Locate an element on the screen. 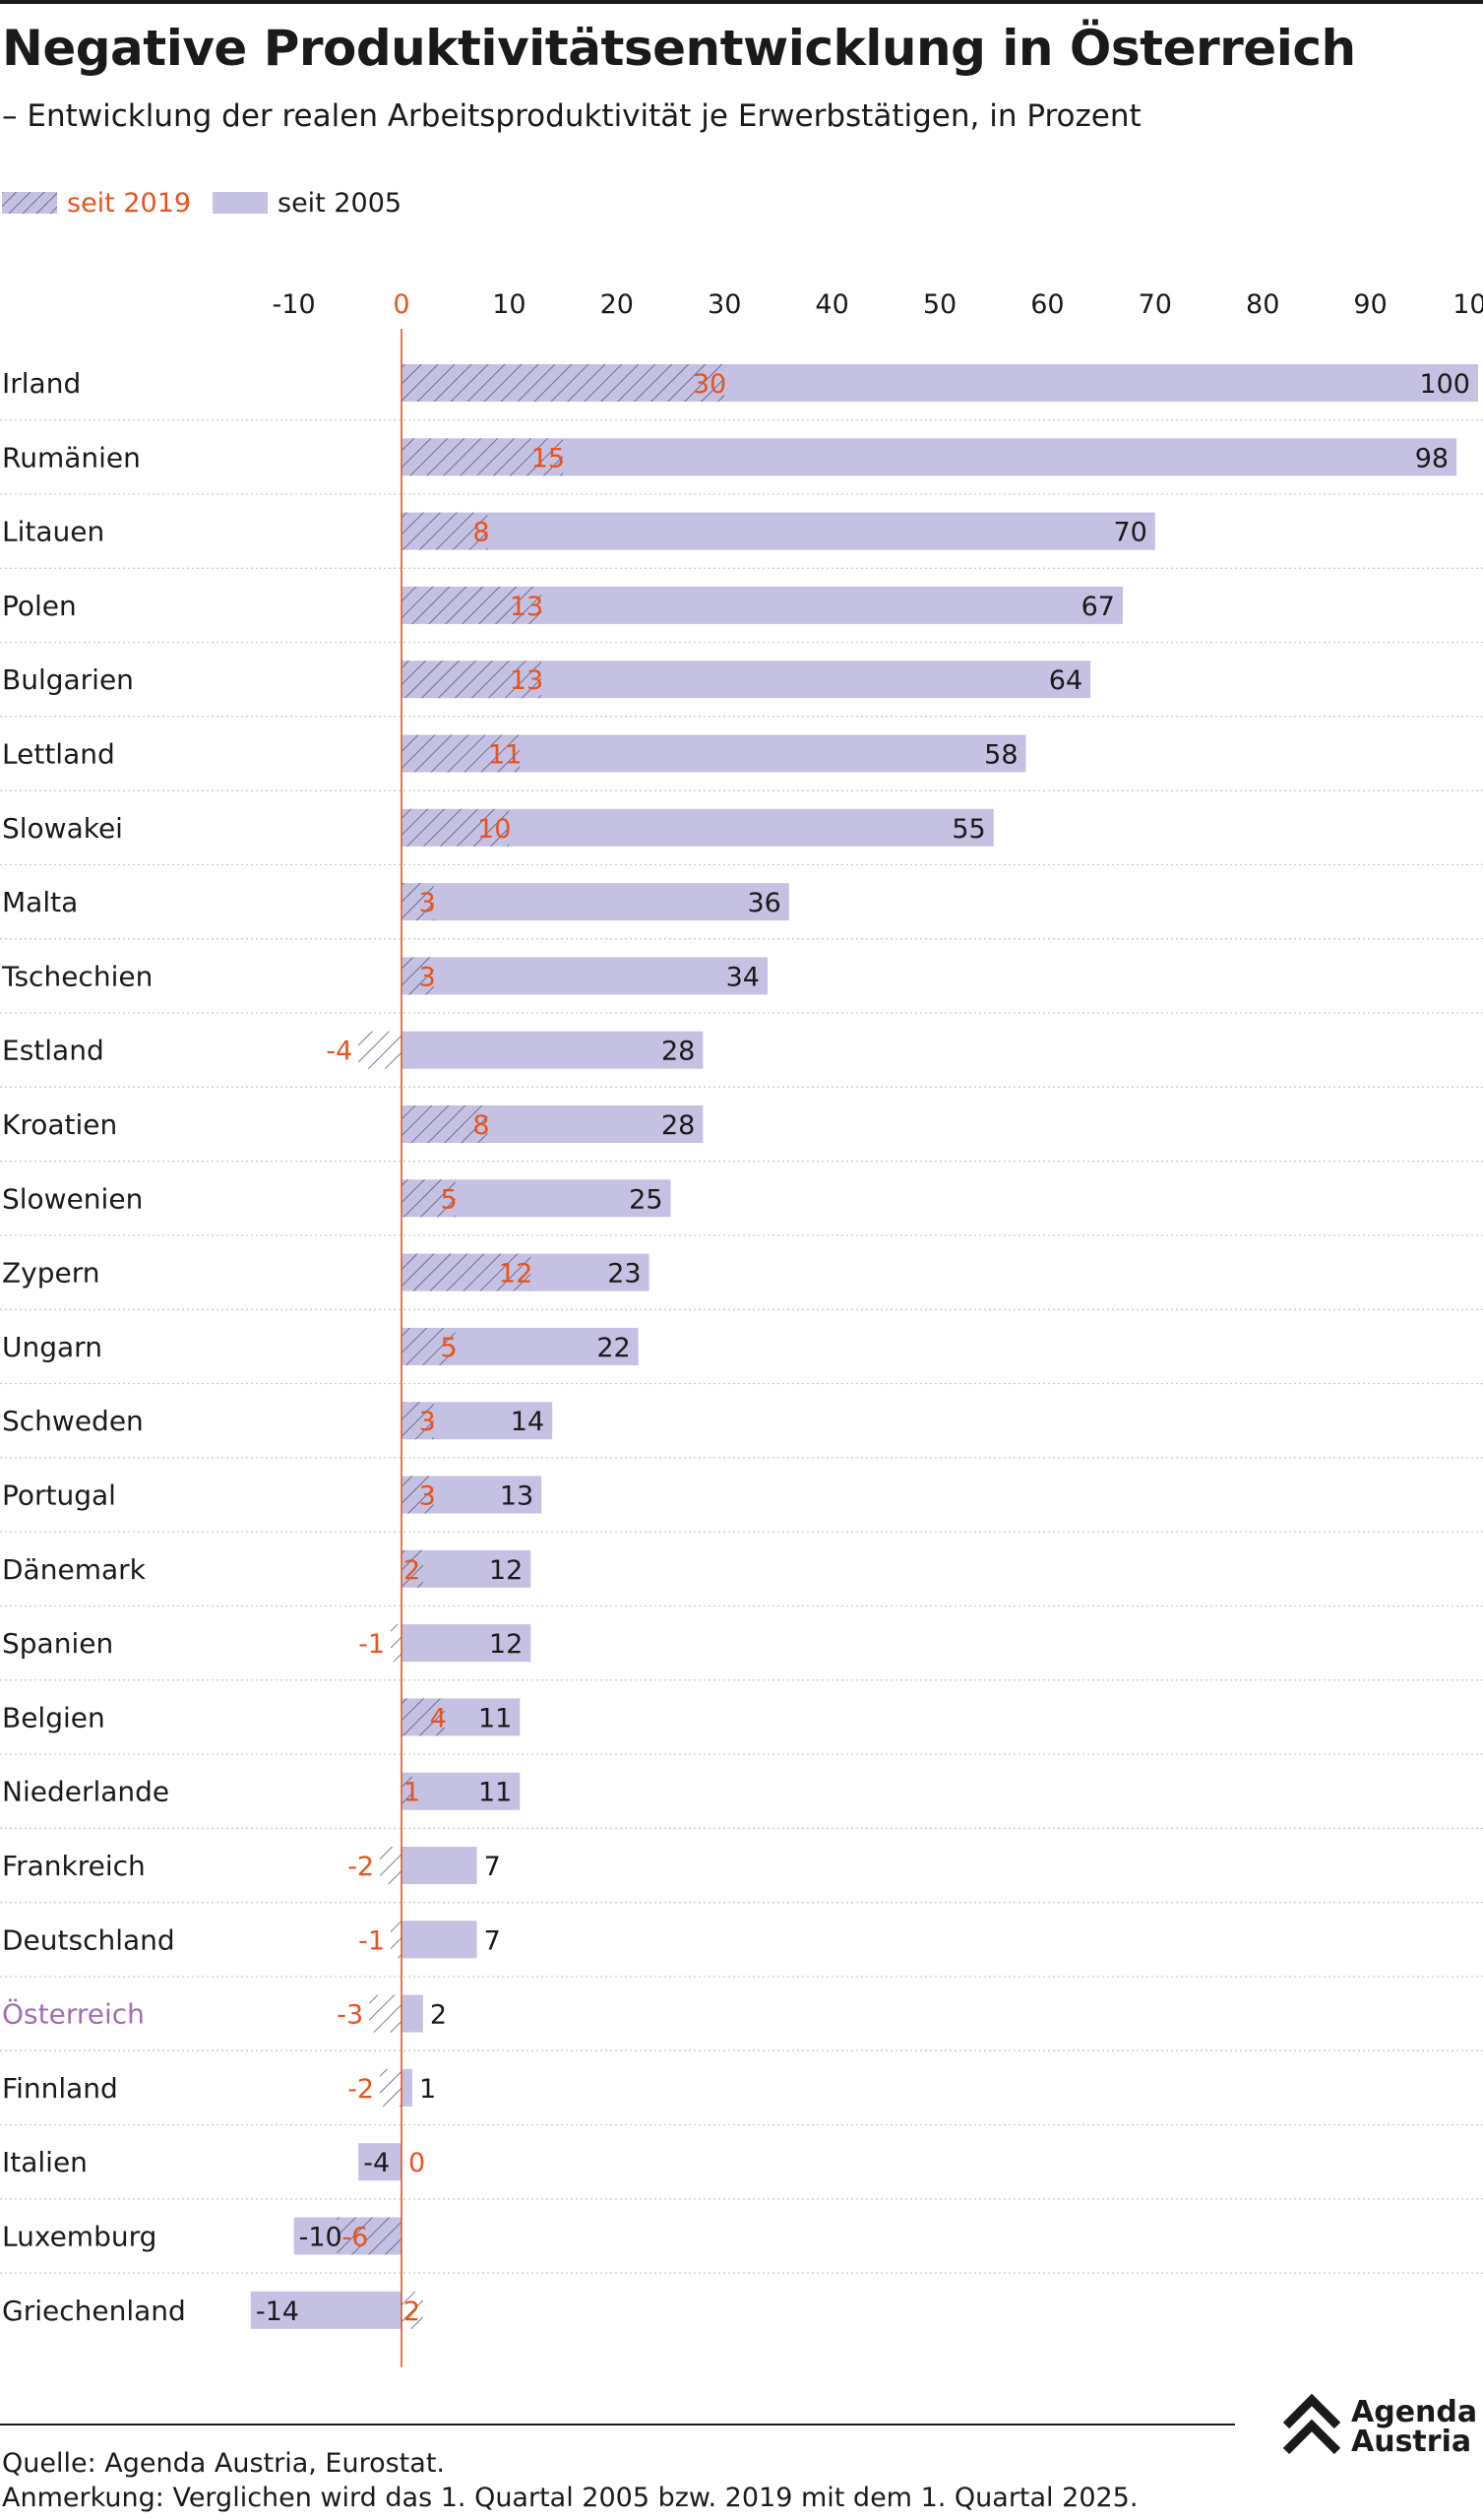 This screenshot has width=1483, height=2520. legend-item-2019: seit 2019 is located at coordinates (96, 202).